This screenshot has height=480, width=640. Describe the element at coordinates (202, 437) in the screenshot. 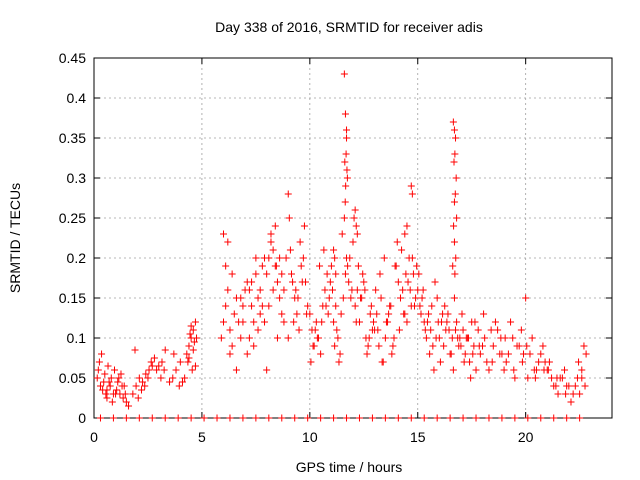

I see `x-tick-label: 5` at that location.